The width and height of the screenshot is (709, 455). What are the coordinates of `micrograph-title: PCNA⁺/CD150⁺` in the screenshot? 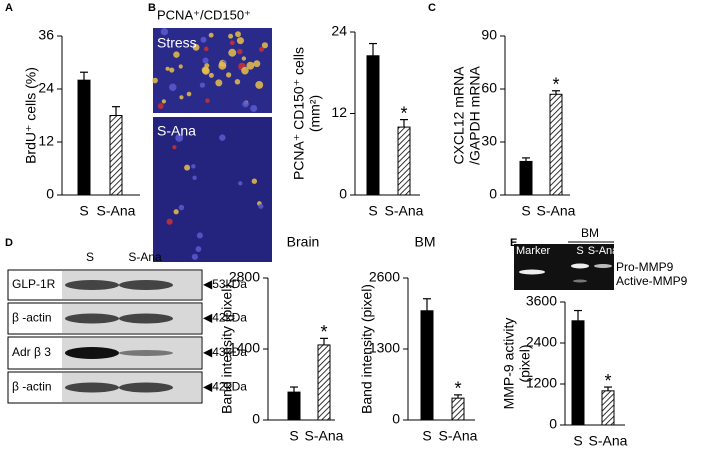 It's located at (204, 14).